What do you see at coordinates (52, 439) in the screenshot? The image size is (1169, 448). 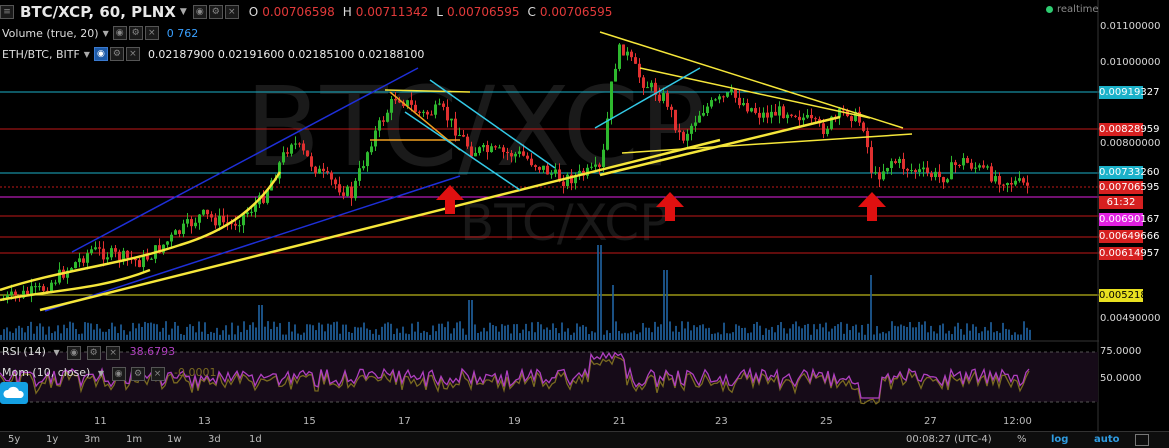 I see `range-1y: 1y` at bounding box center [52, 439].